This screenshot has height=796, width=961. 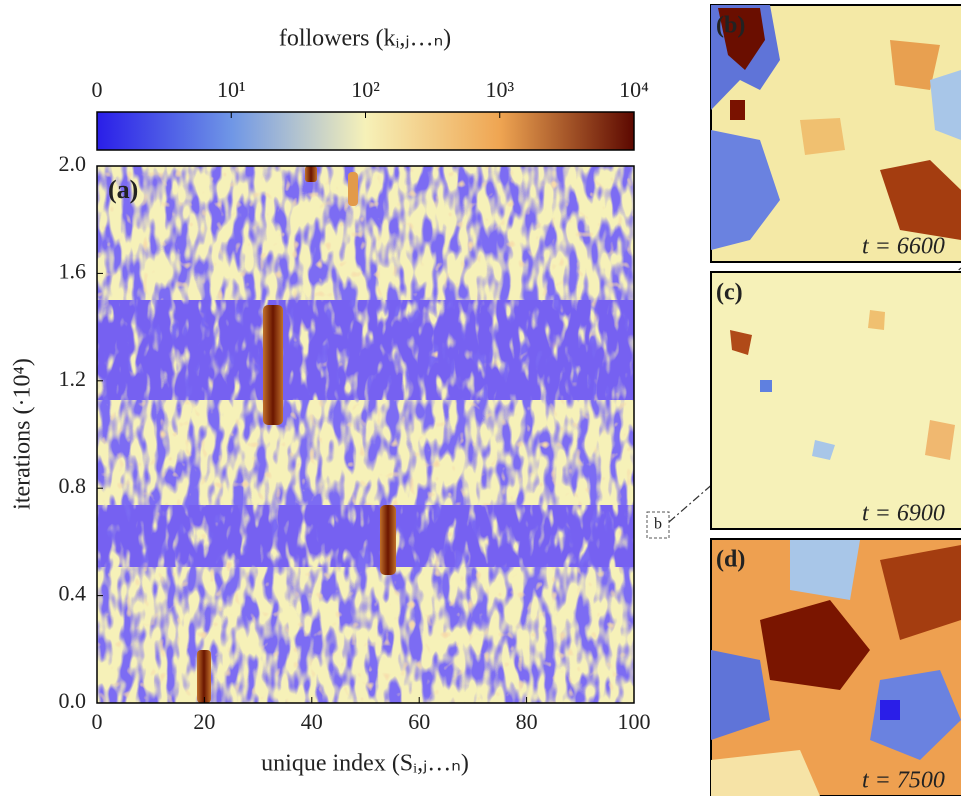 I want to click on y-axis-label: iterations (·10⁴), so click(x=23, y=434).